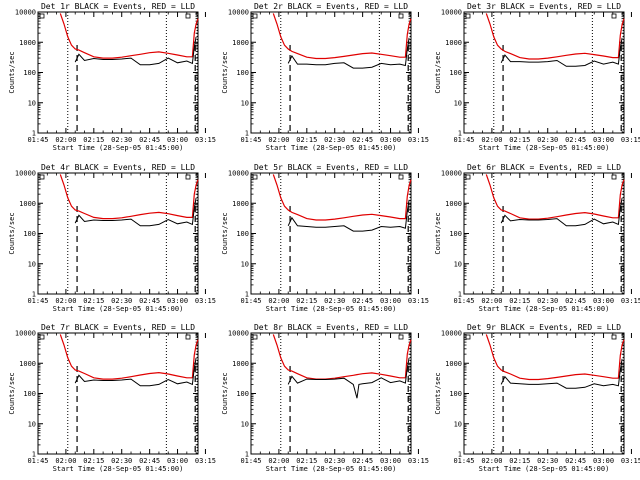 The width and height of the screenshot is (640, 480). Describe the element at coordinates (331, 327) in the screenshot. I see `panel-title: Det 8r BLACK = Events, RED = LLD` at that location.